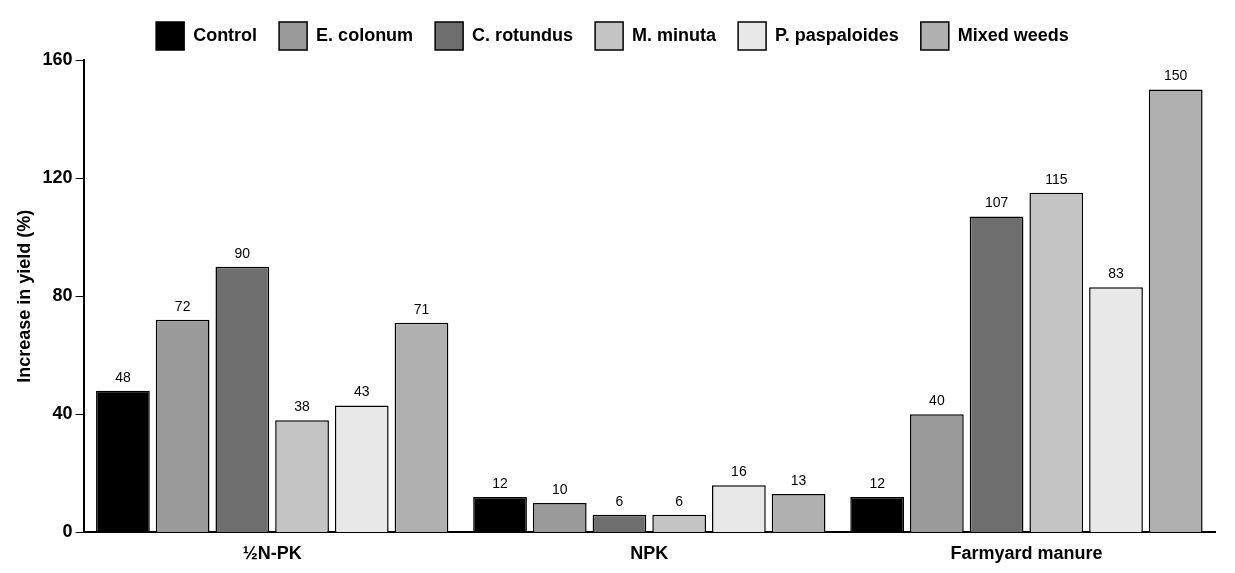  Describe the element at coordinates (739, 471) in the screenshot. I see `data-label: 16` at that location.